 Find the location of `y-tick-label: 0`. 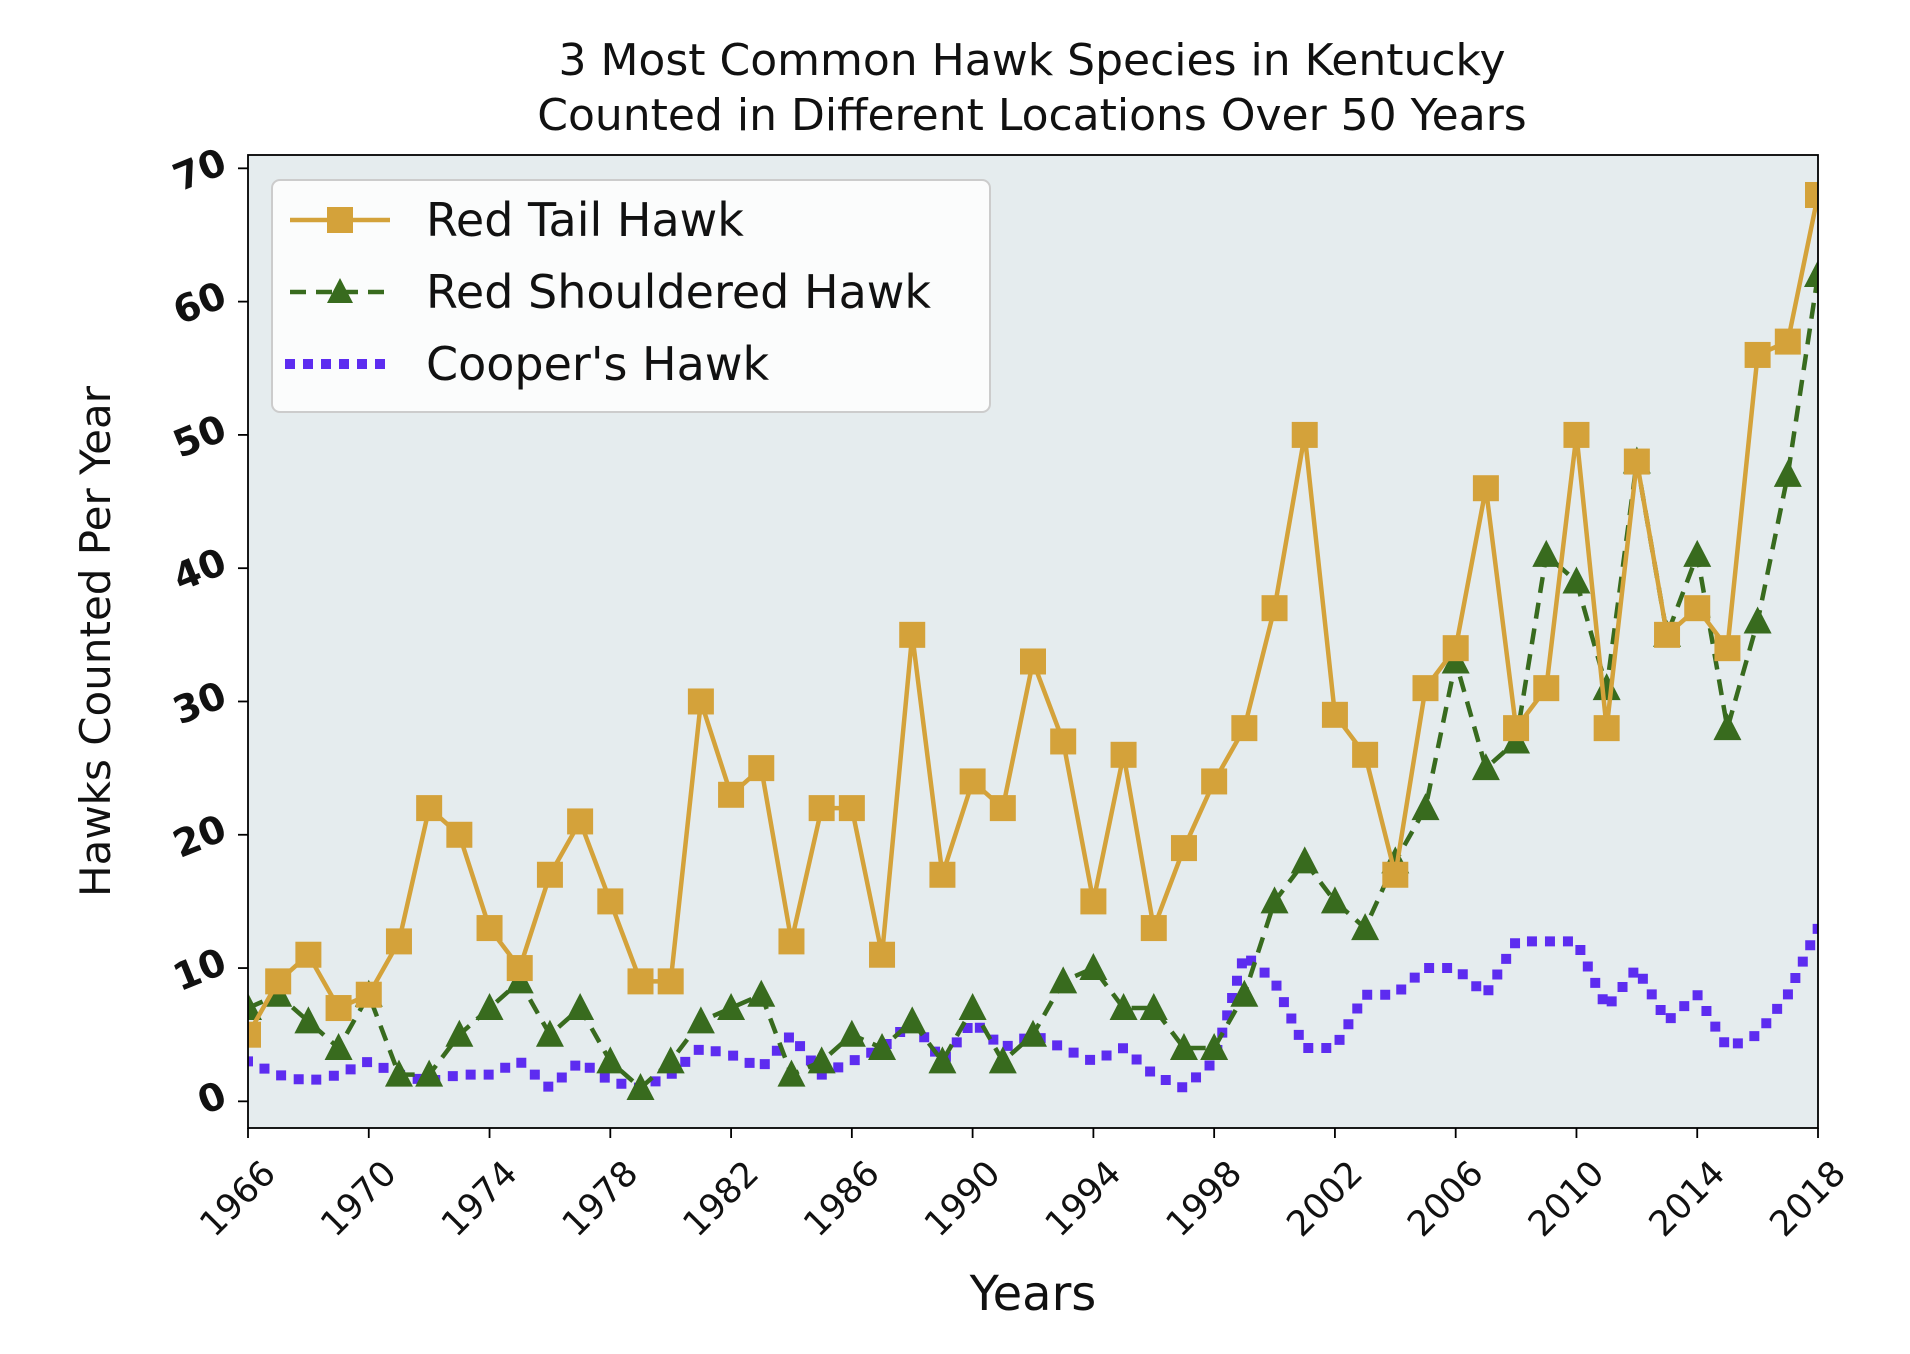

y-tick-label: 0 is located at coordinates (211, 1098).